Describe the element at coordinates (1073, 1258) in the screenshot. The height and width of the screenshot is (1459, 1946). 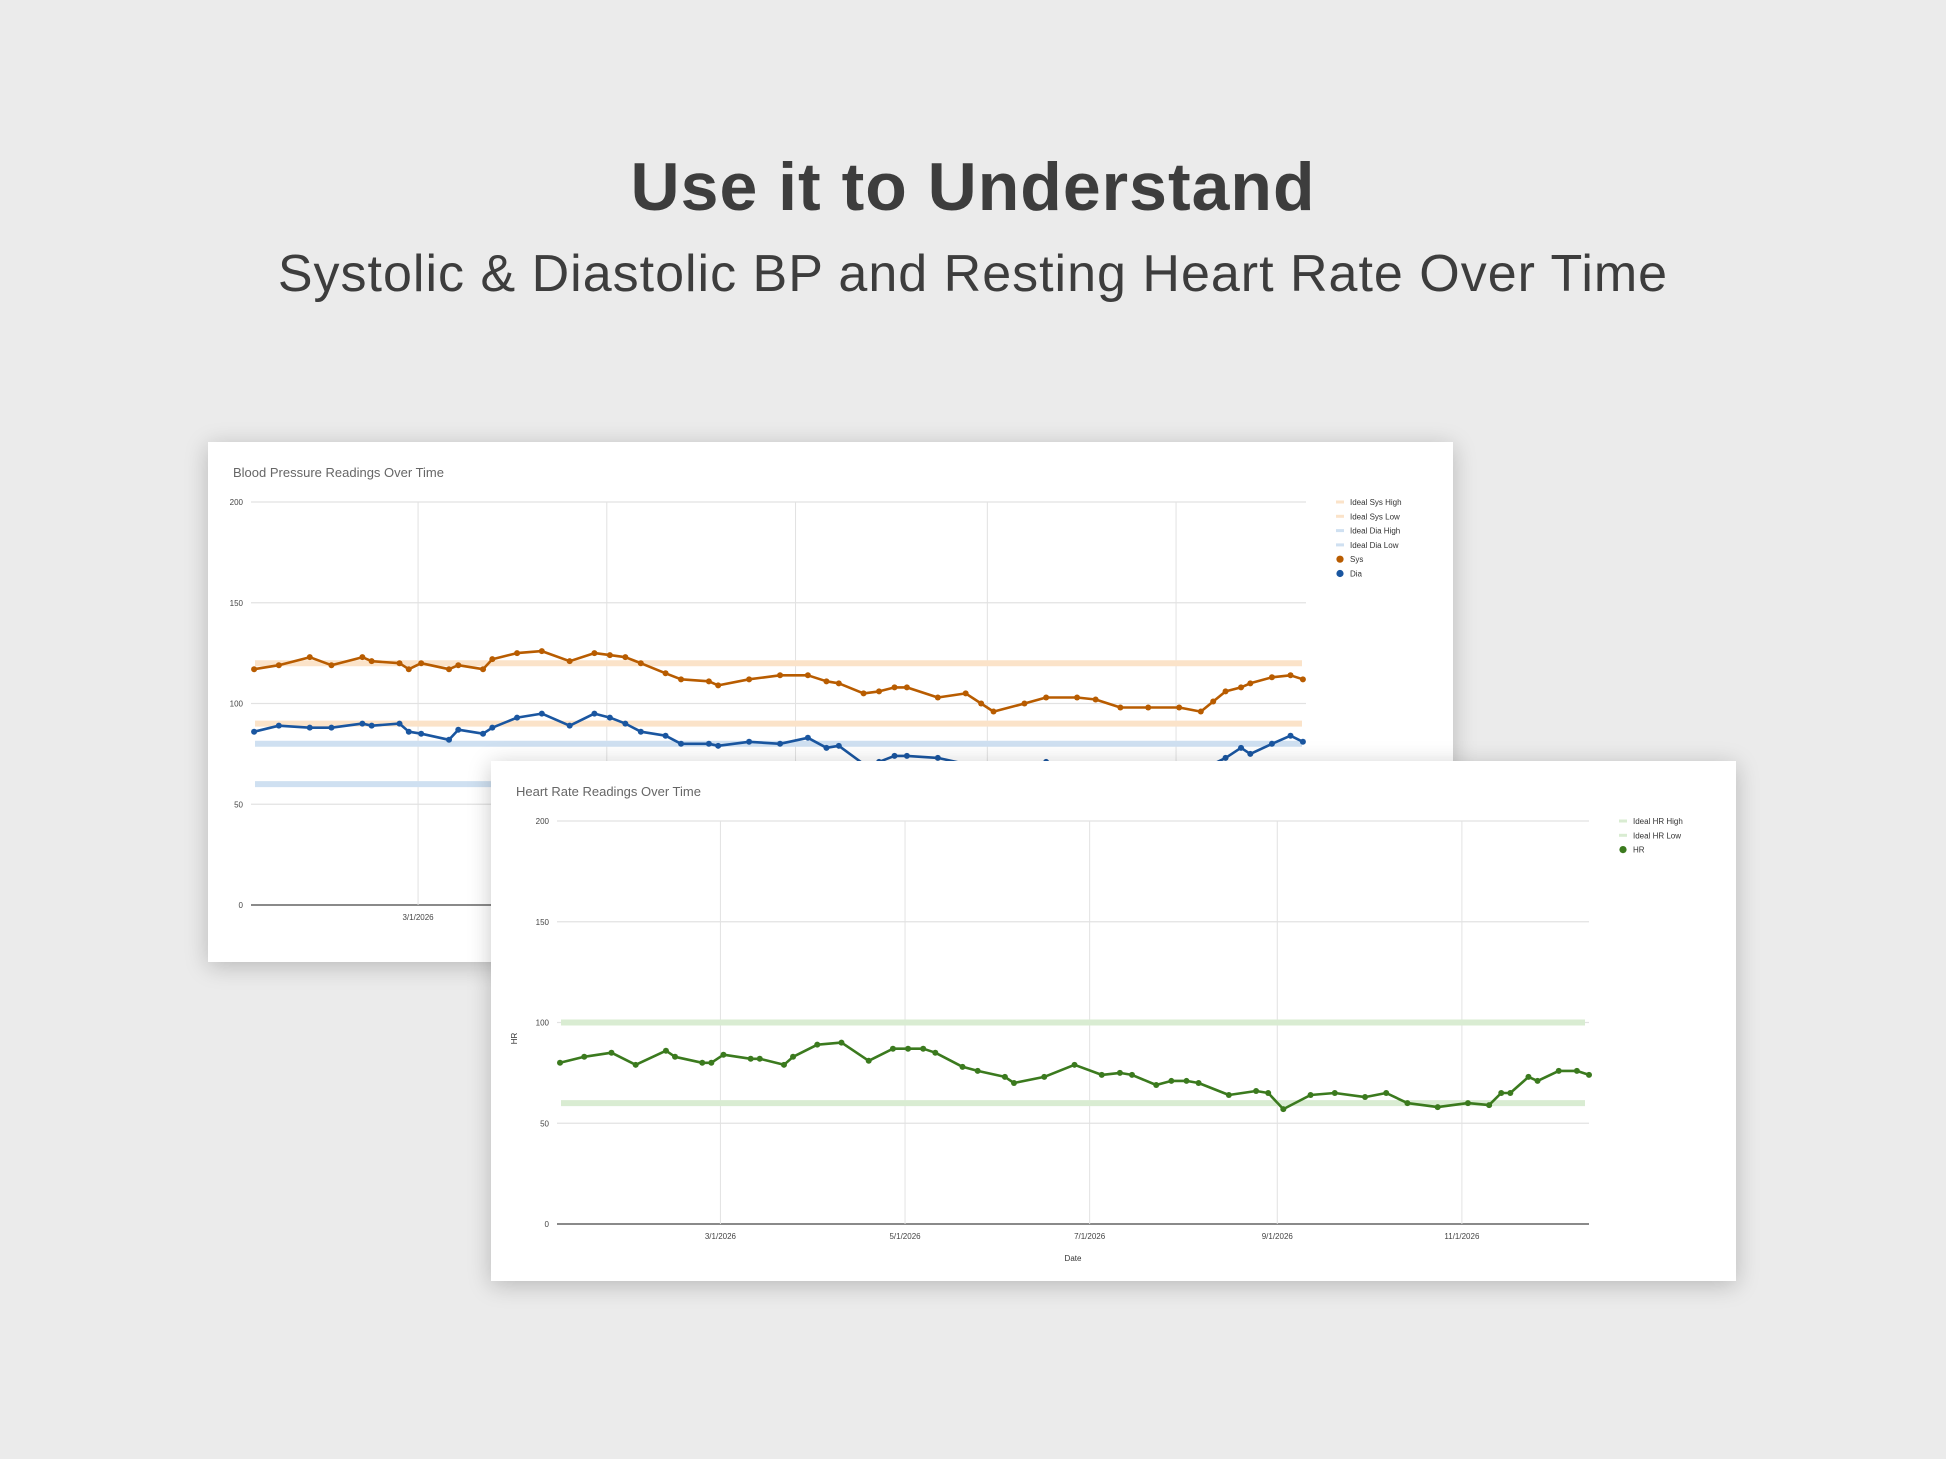
I see `x-axis-label: Date` at that location.